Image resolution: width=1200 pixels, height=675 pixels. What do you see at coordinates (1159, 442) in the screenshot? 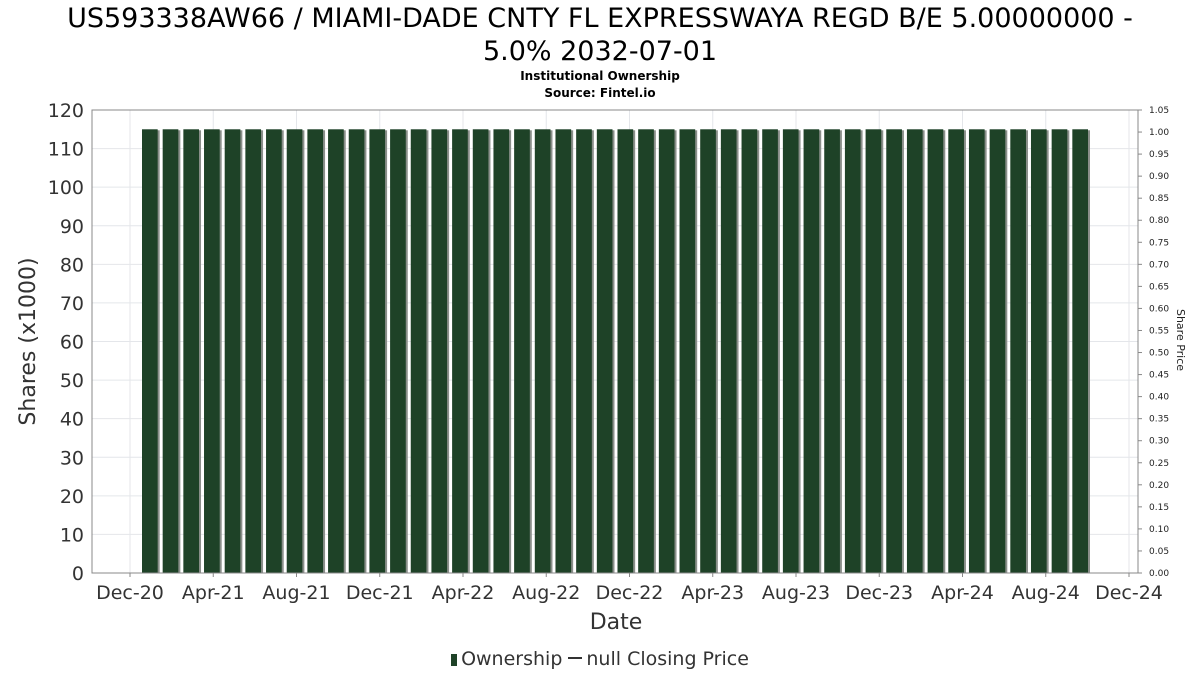
I see `y2-tick-label: 0.30` at bounding box center [1159, 442].